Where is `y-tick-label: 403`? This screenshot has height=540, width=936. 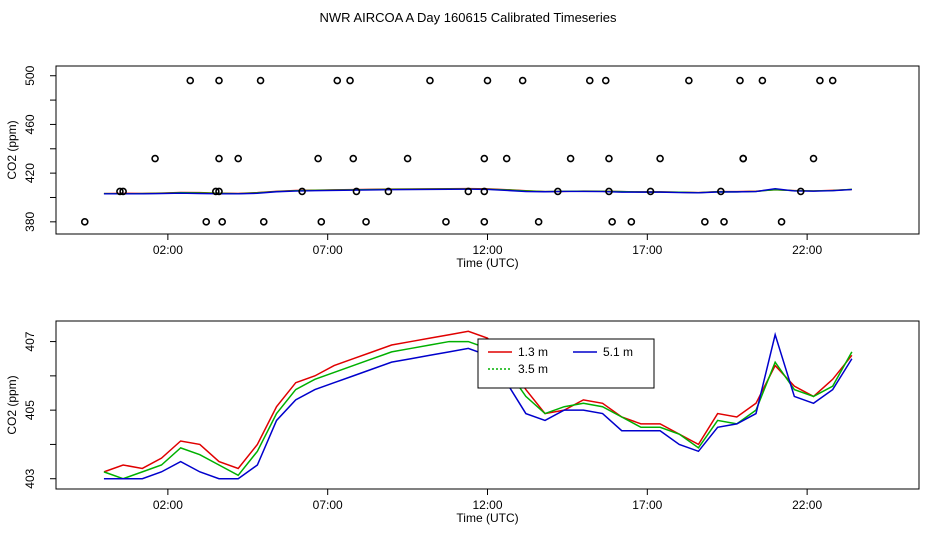 y-tick-label: 403 is located at coordinates (30, 478).